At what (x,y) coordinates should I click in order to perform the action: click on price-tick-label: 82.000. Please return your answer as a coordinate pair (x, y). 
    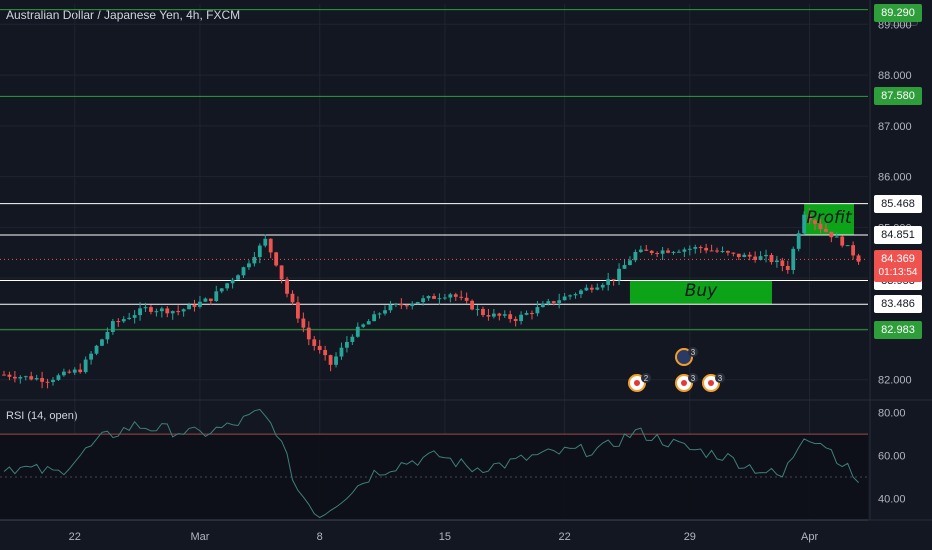
    Looking at the image, I should click on (895, 381).